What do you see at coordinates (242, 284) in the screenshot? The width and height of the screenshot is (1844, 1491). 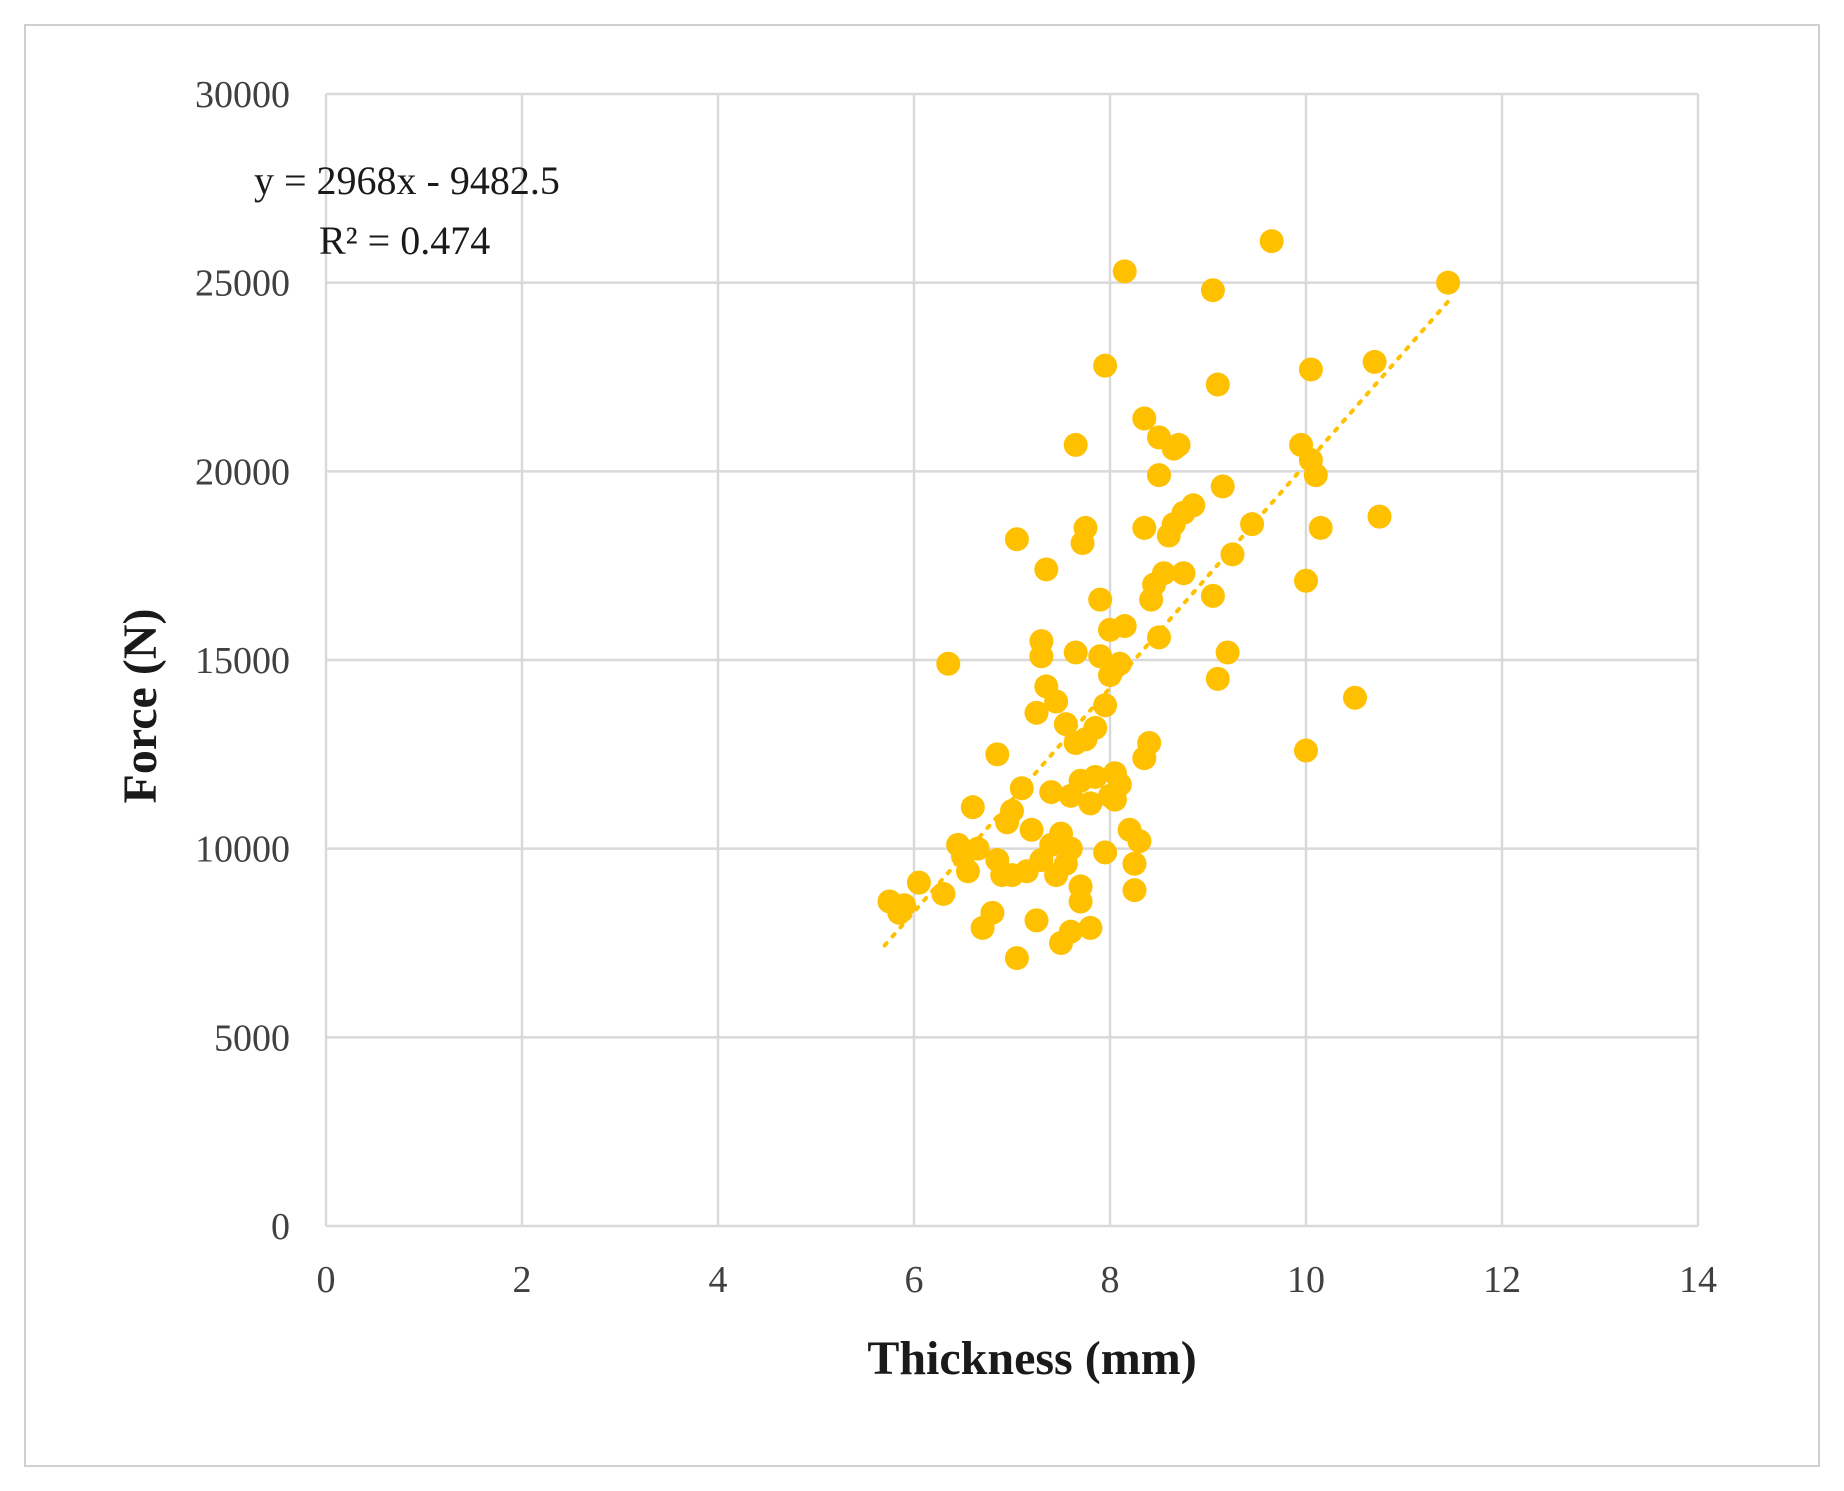 I see `y-tick-label: 25000` at bounding box center [242, 284].